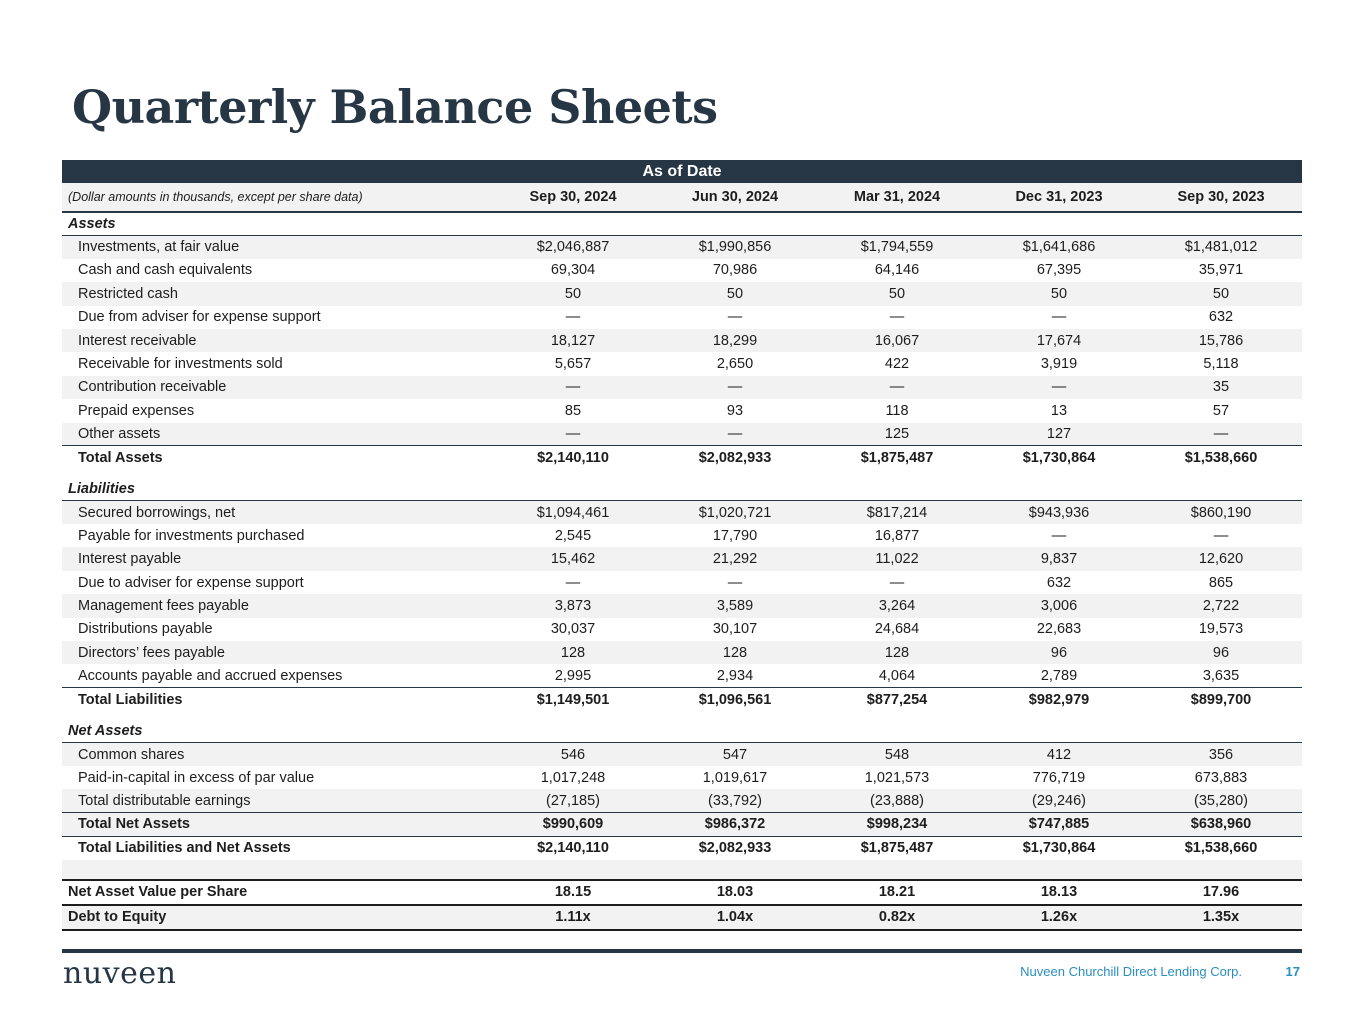 The image size is (1365, 1024). Describe the element at coordinates (1221, 847) in the screenshot. I see `cell-value: $1,538,660` at that location.